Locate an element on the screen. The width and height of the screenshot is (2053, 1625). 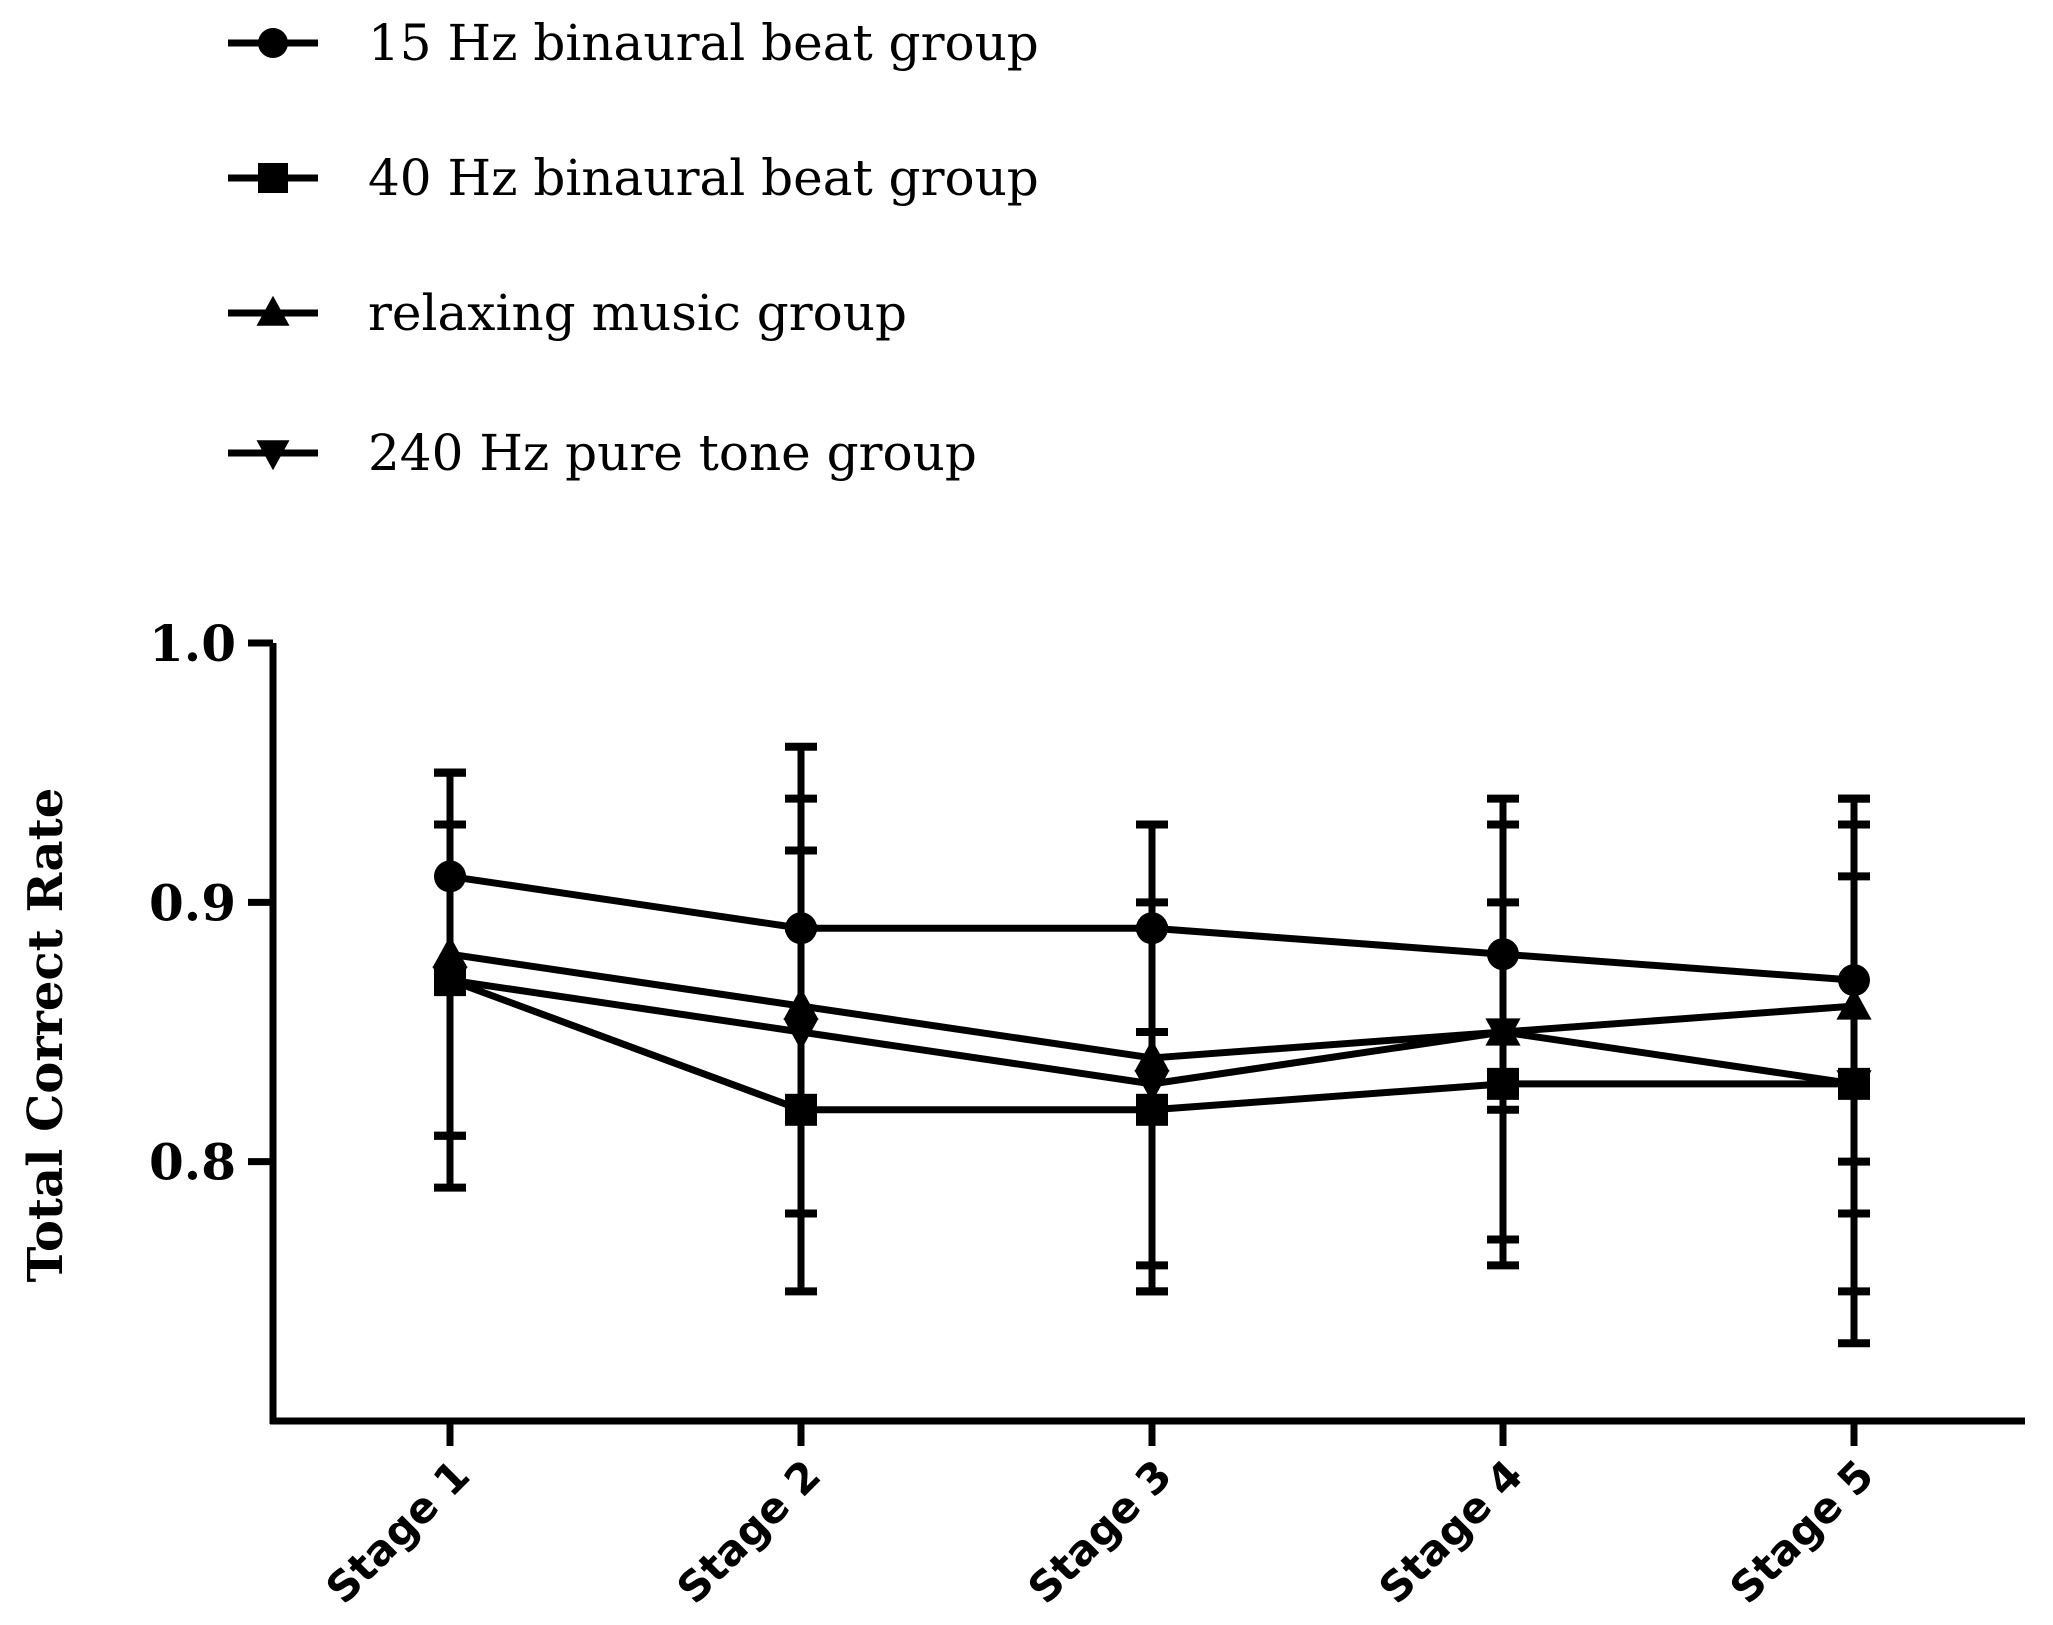
x-tick-label-3: Stage 3 is located at coordinates (1099, 1531).